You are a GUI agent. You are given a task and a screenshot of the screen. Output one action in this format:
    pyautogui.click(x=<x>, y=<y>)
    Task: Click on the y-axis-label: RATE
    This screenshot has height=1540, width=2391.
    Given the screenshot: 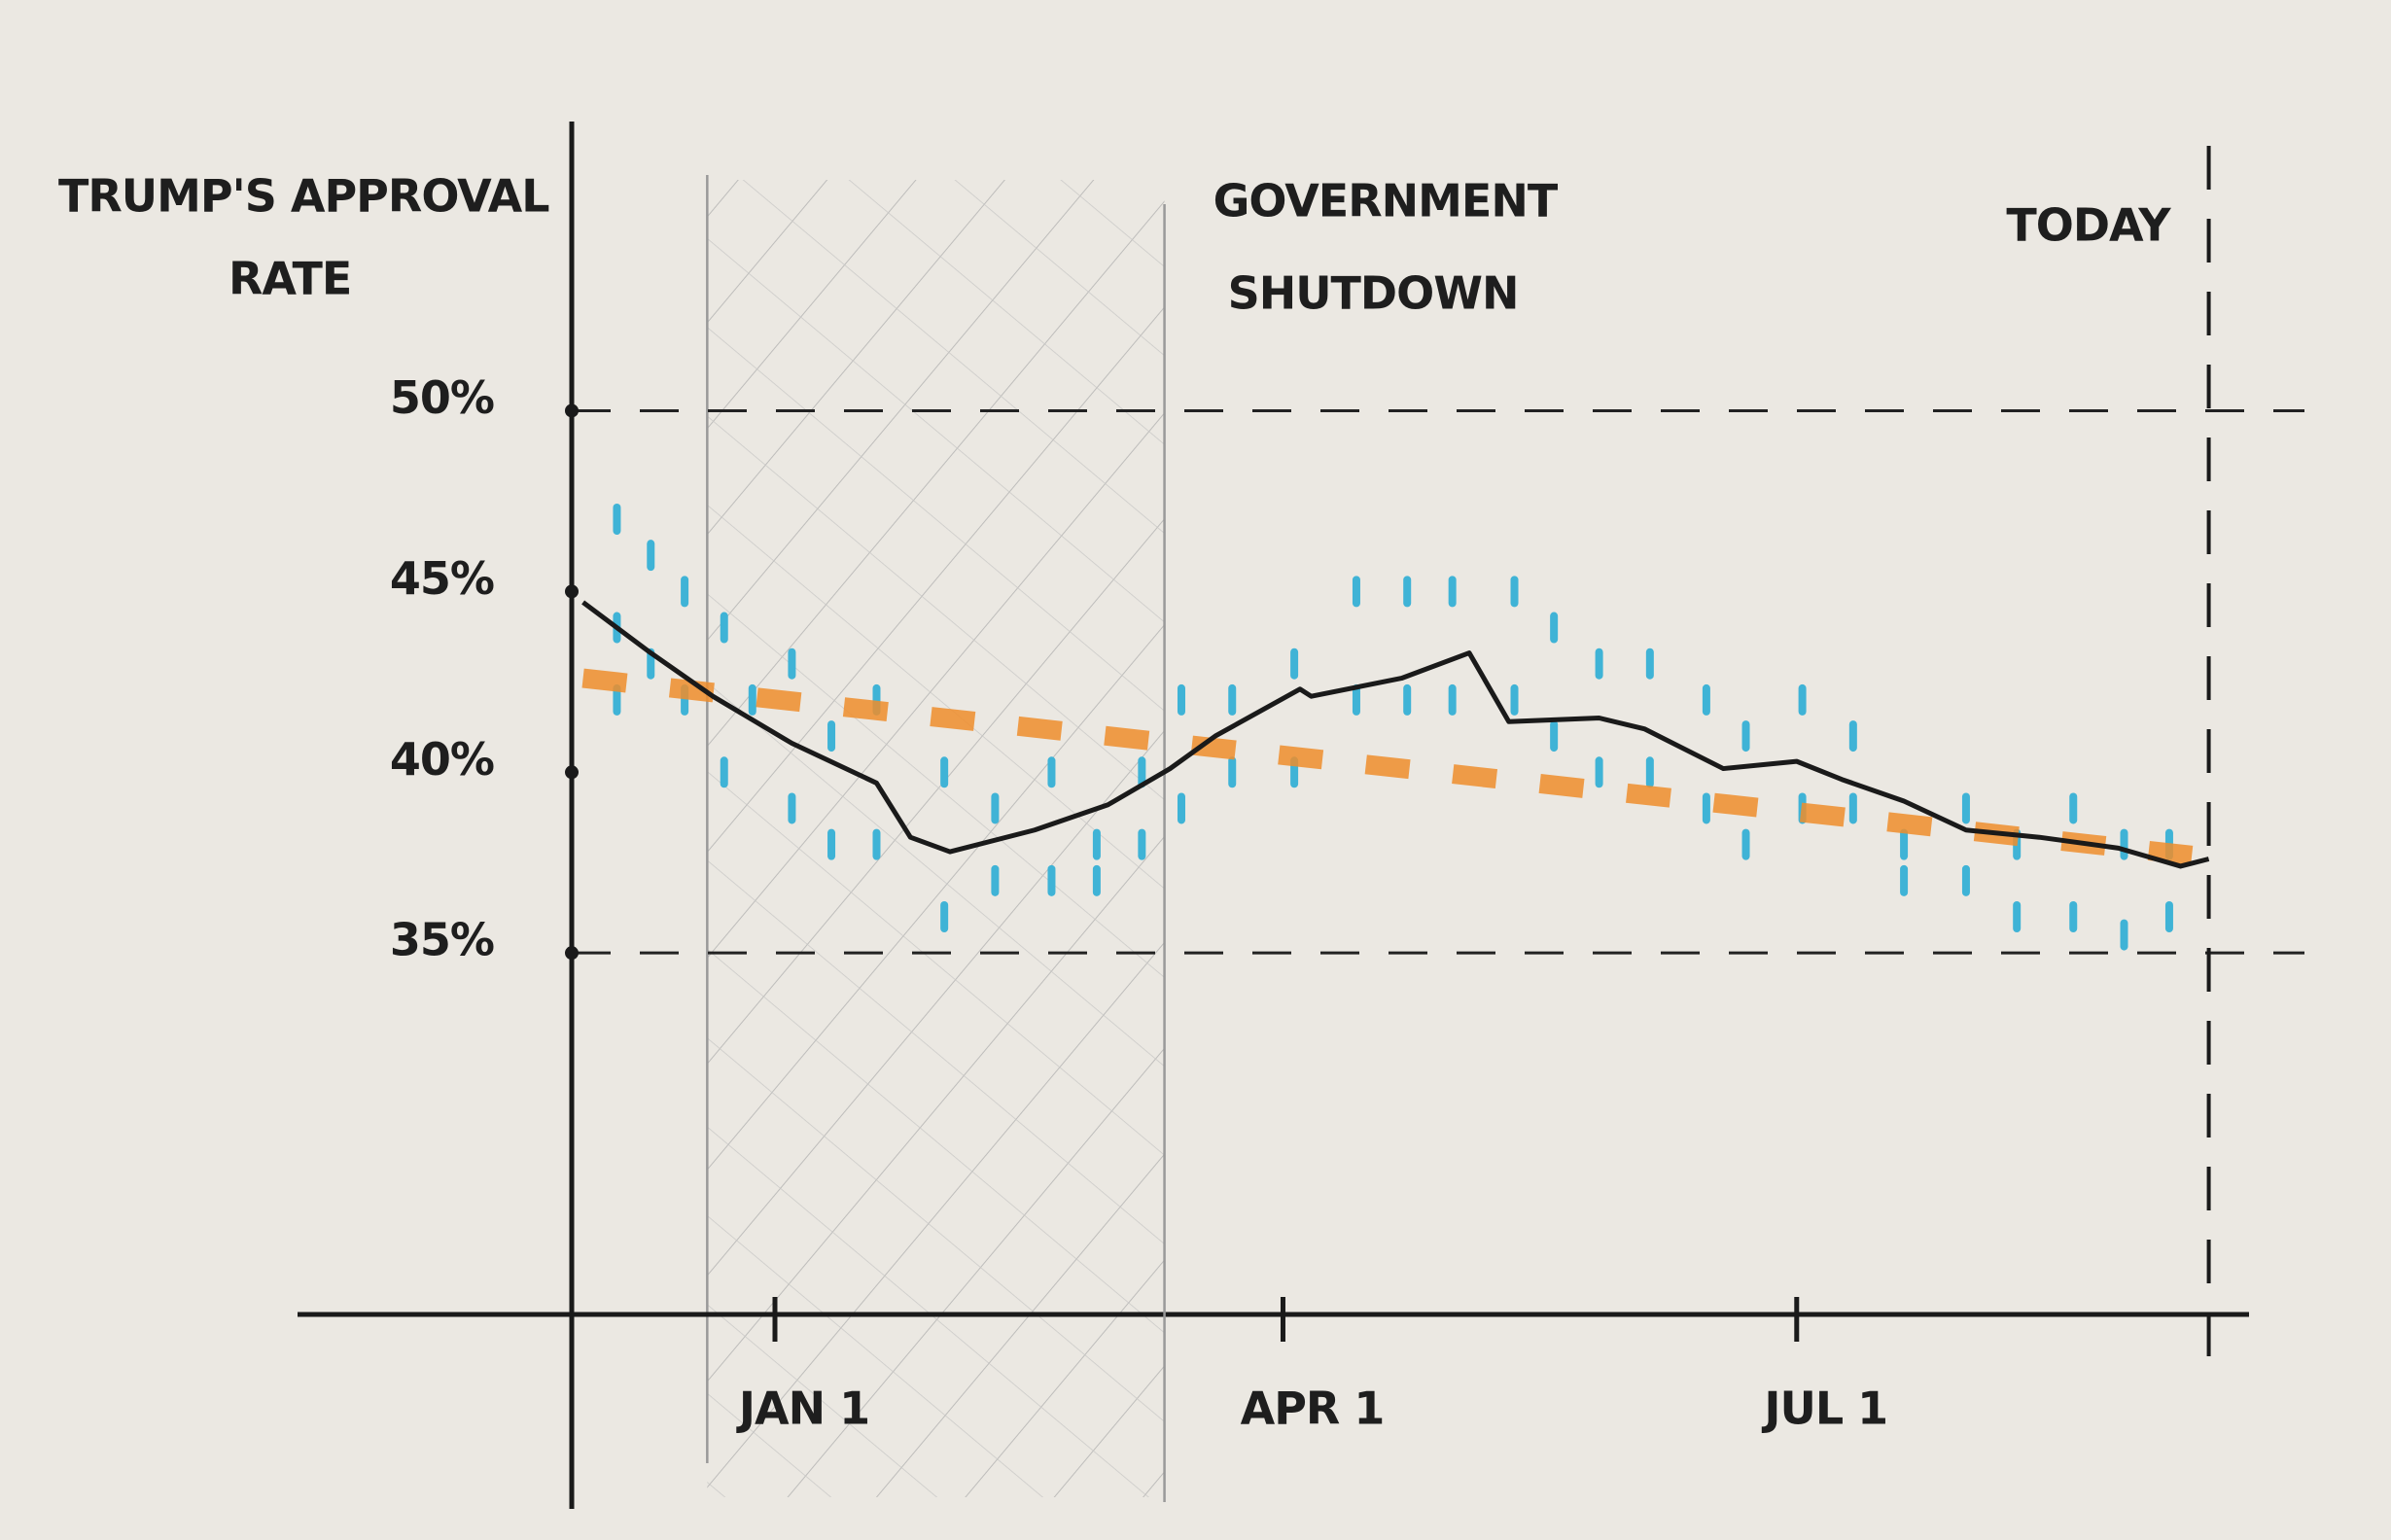 What is the action you would take?
    pyautogui.click(x=290, y=279)
    